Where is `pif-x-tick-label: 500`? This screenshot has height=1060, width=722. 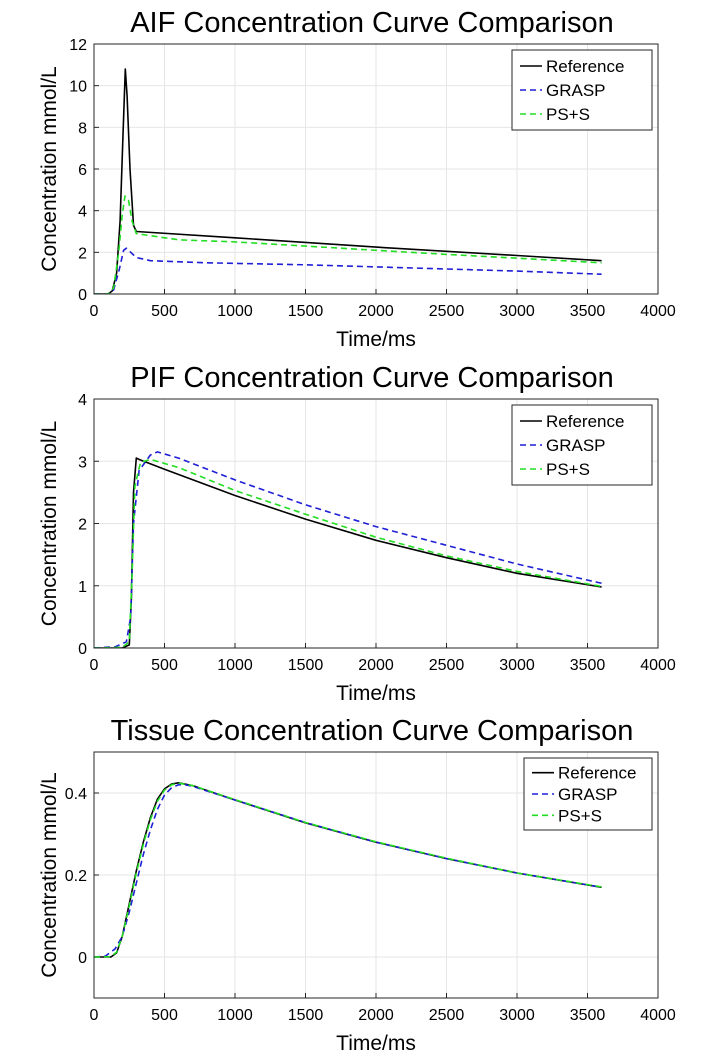 pif-x-tick-label: 500 is located at coordinates (164, 665).